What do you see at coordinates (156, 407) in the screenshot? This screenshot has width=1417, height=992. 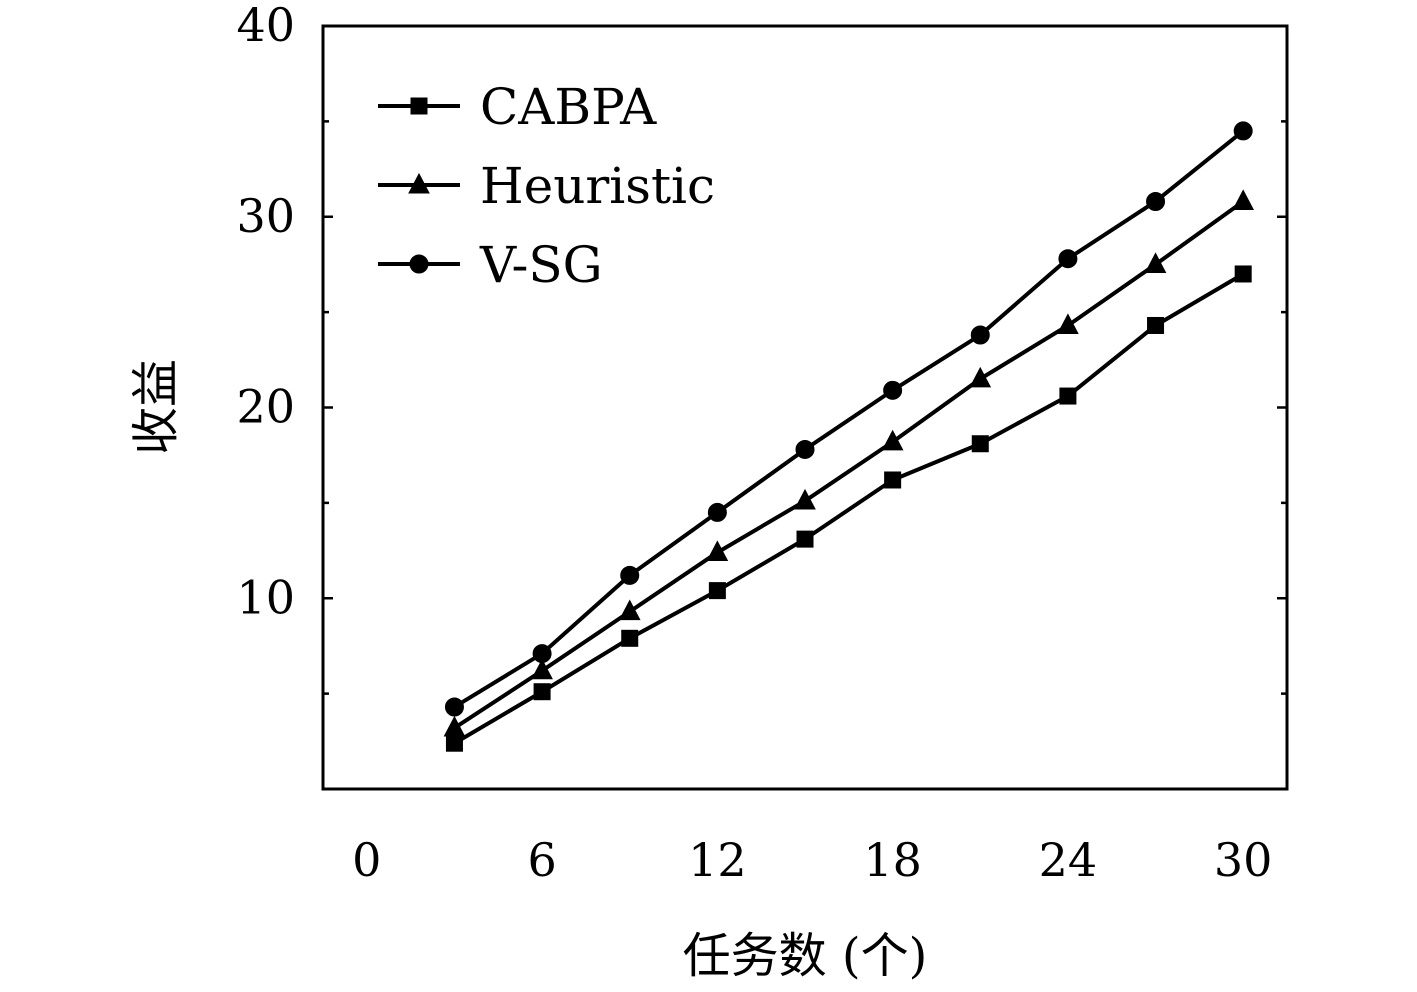 I see `y-axis-label: 收益` at bounding box center [156, 407].